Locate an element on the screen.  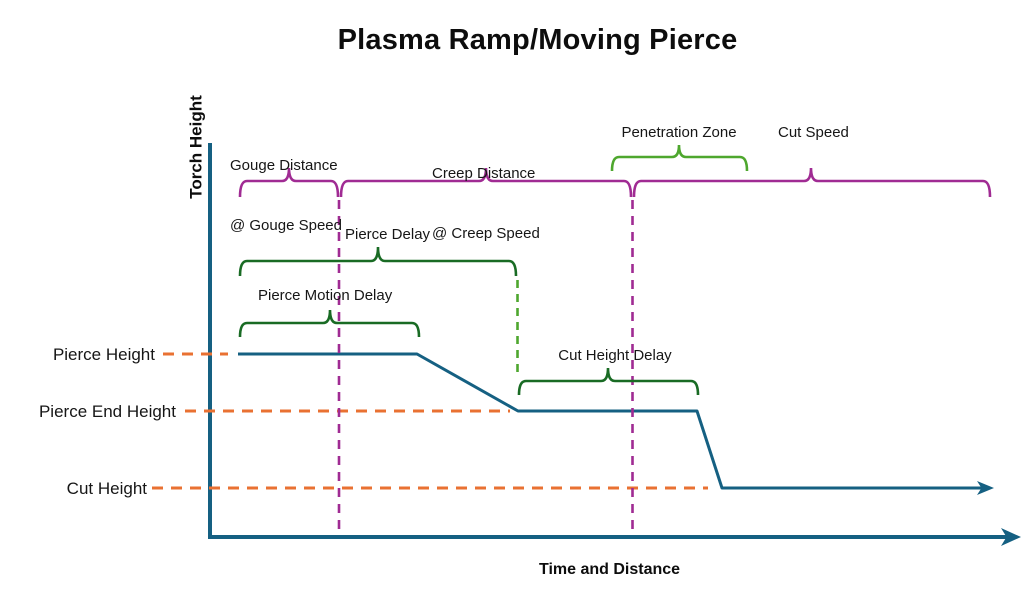
cut-height-label: Cut Height is located at coordinates (106, 488).